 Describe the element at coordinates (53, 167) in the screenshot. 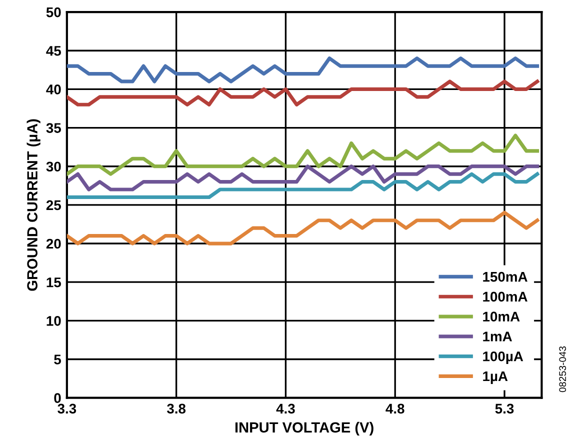

I see `y-tick-label: 30` at that location.